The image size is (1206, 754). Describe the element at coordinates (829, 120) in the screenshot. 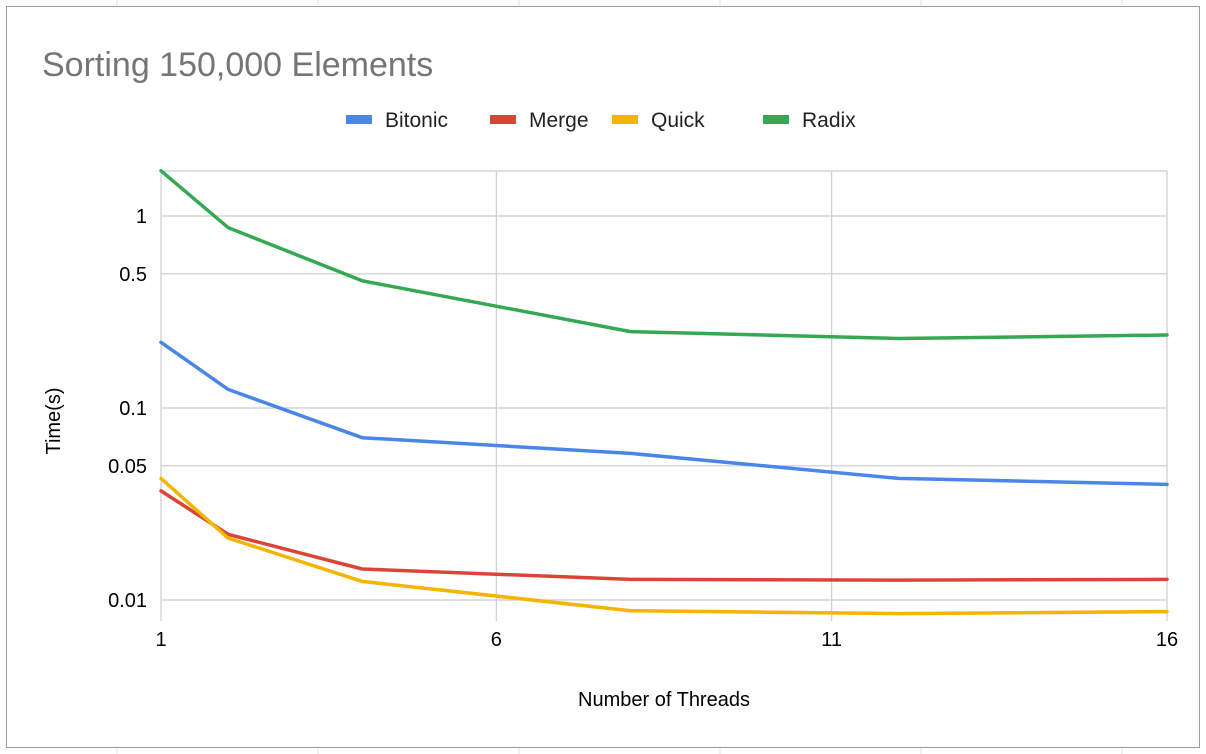

I see `legend-label: Radix` at that location.